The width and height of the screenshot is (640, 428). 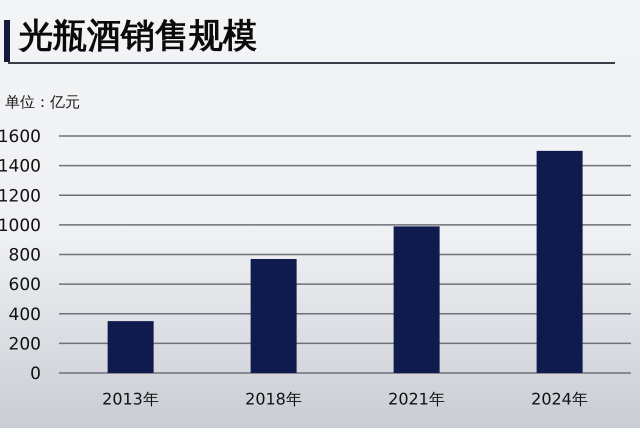 What do you see at coordinates (416, 398) in the screenshot?
I see `x-tick-label: 2021年` at bounding box center [416, 398].